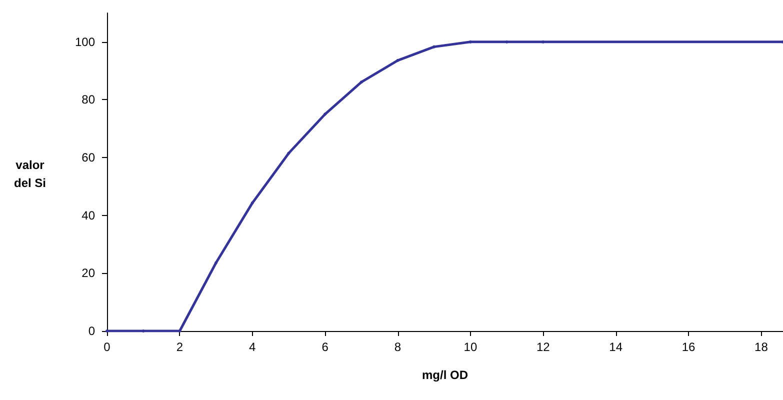  Describe the element at coordinates (616, 347) in the screenshot. I see `x-tick-label: 14` at that location.